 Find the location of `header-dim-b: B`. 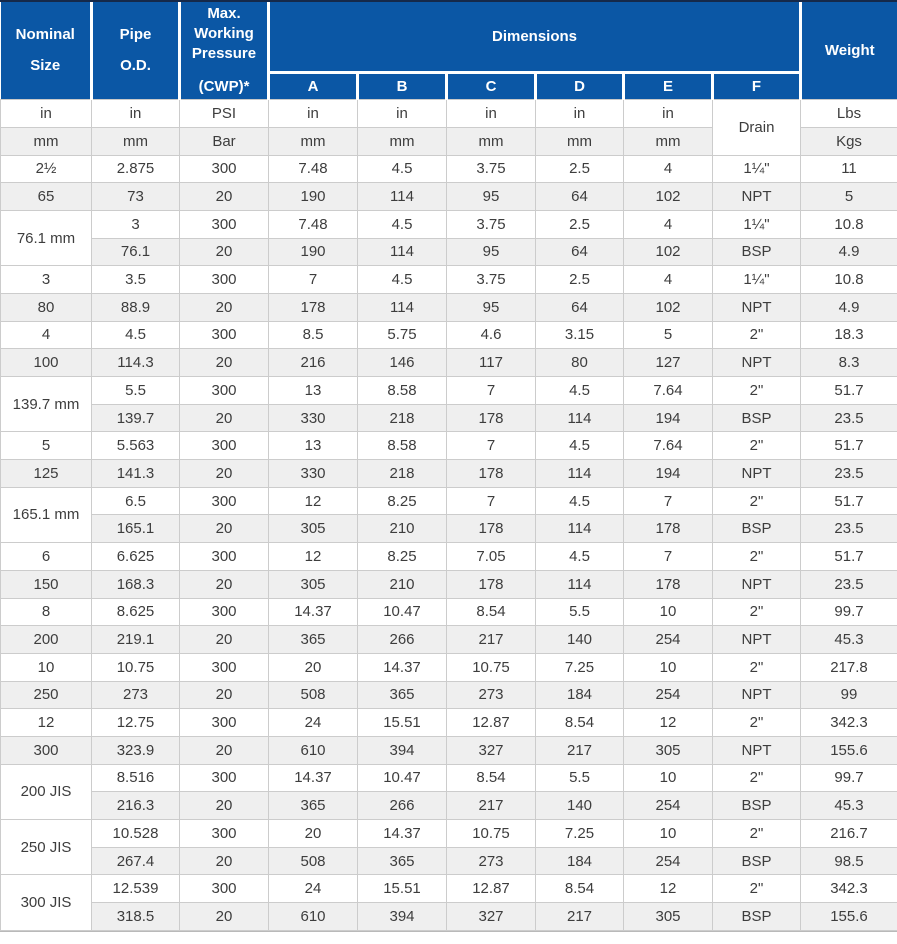

header-dim-b: B is located at coordinates (402, 86).